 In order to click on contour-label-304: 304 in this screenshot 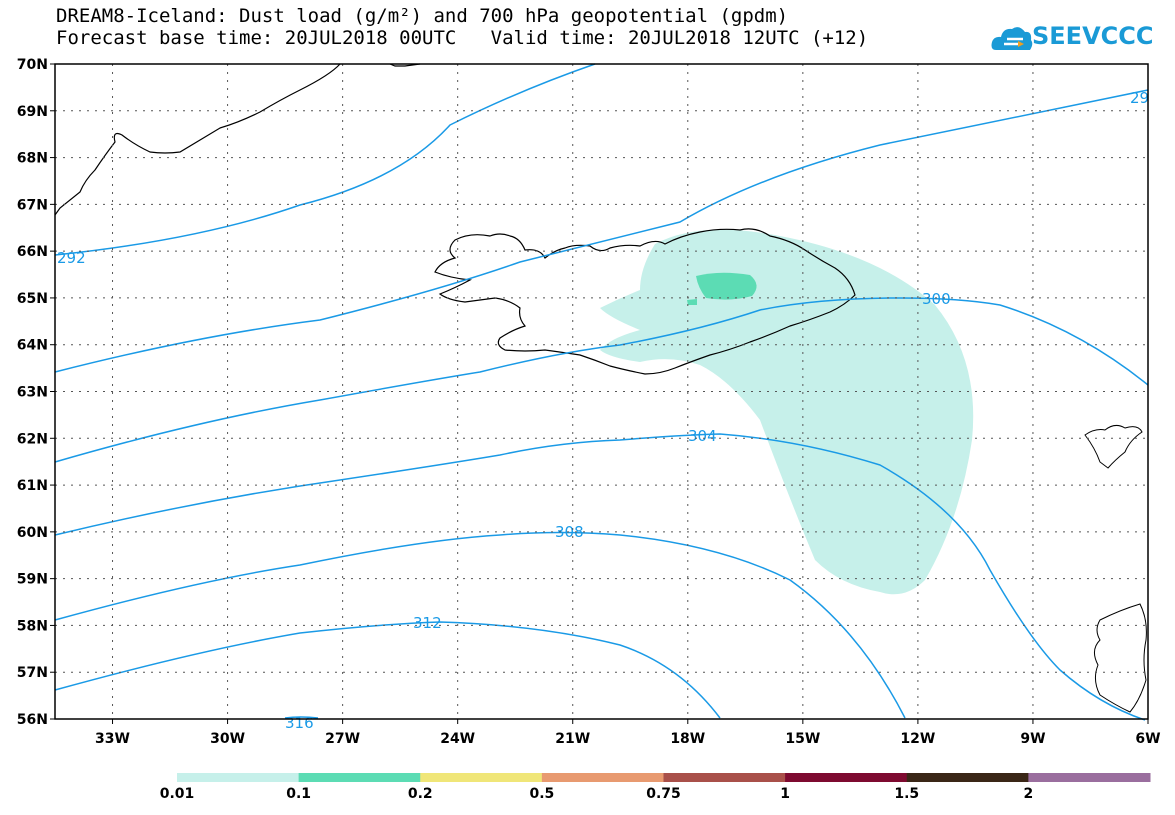, I will do `click(702, 436)`.